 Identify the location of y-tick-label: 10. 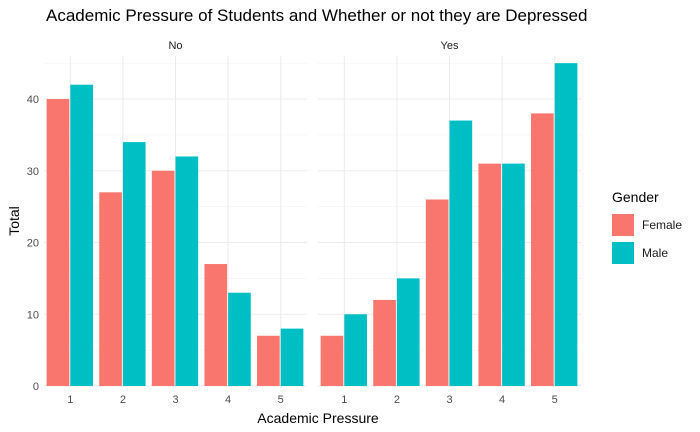
(33, 315).